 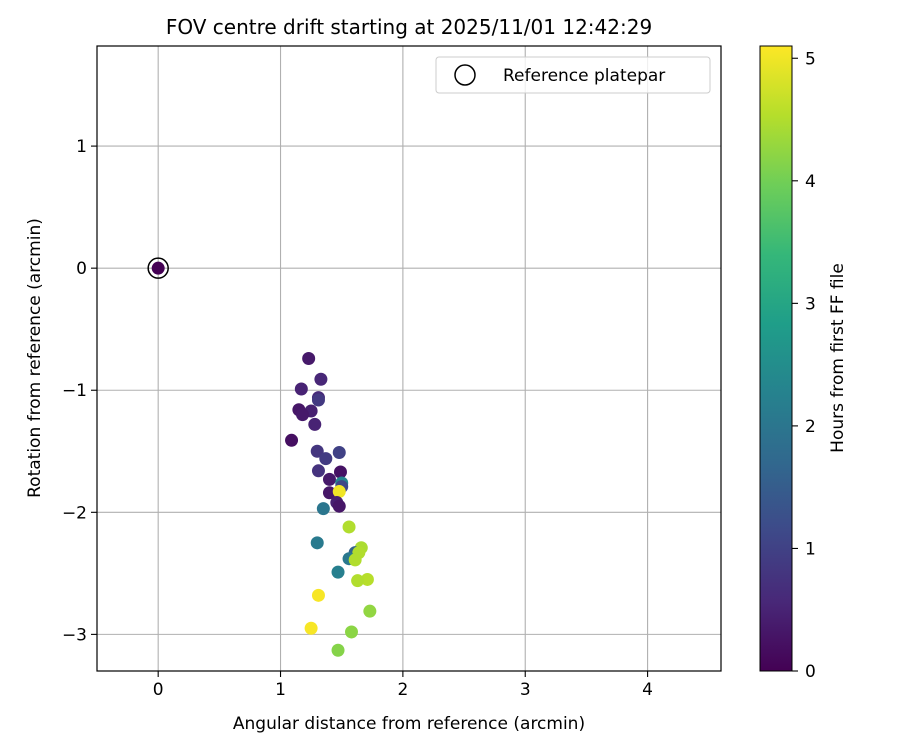 I want to click on x-tick-label: 4, so click(x=647, y=690).